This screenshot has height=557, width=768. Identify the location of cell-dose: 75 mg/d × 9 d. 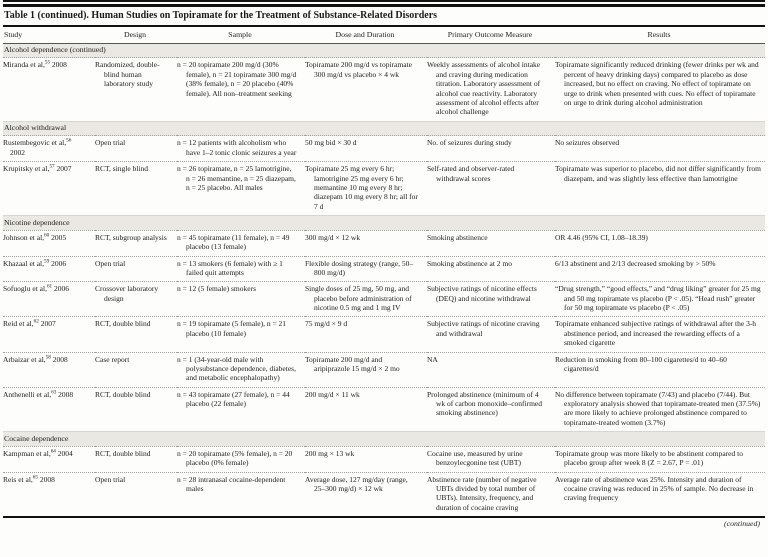
(326, 324).